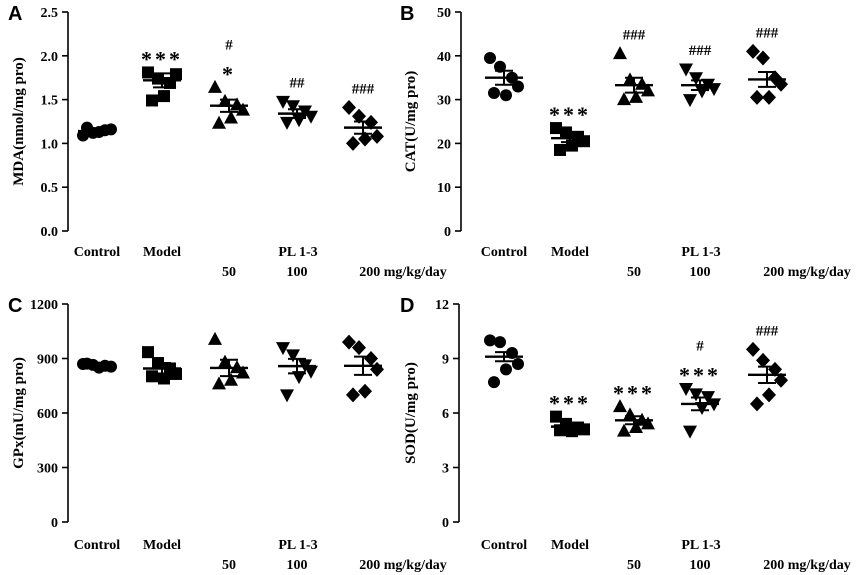 The height and width of the screenshot is (575, 858). Describe the element at coordinates (19, 121) in the screenshot. I see `y-axis-label: MDA(nmol/mg pro)` at that location.